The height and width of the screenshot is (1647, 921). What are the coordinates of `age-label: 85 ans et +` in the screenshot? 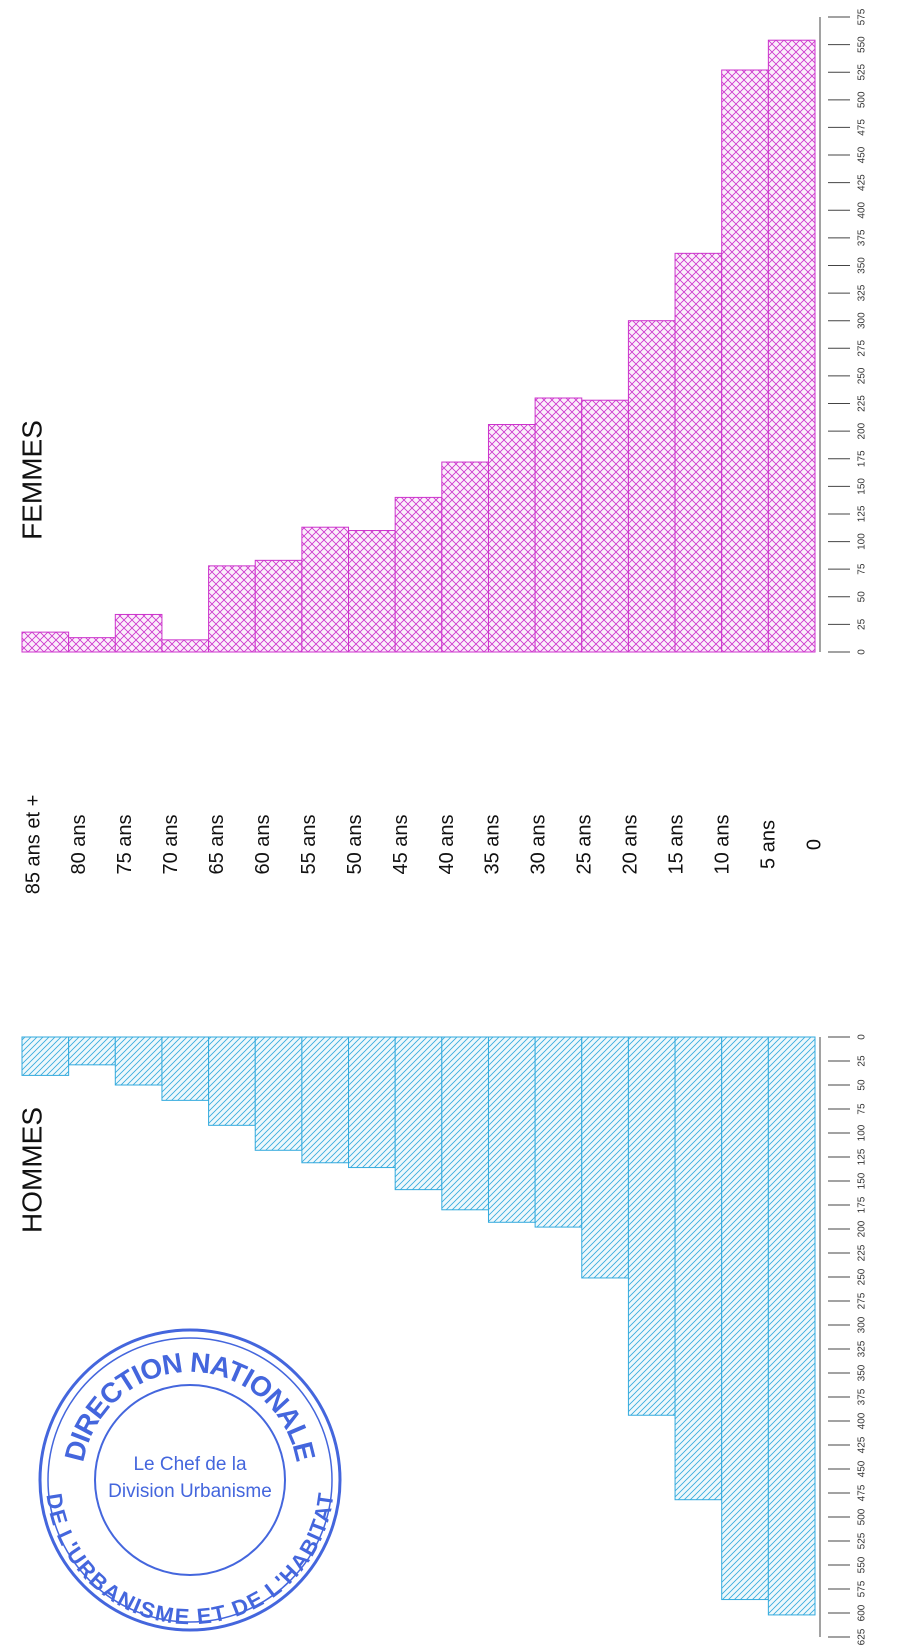 It's located at (33, 845).